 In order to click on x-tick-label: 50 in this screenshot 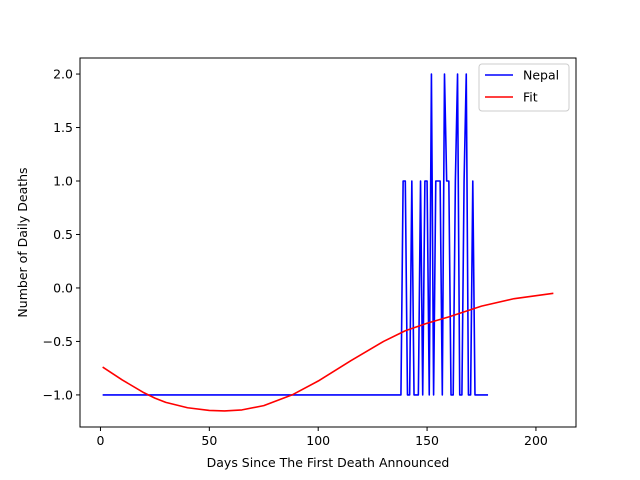, I will do `click(209, 440)`.